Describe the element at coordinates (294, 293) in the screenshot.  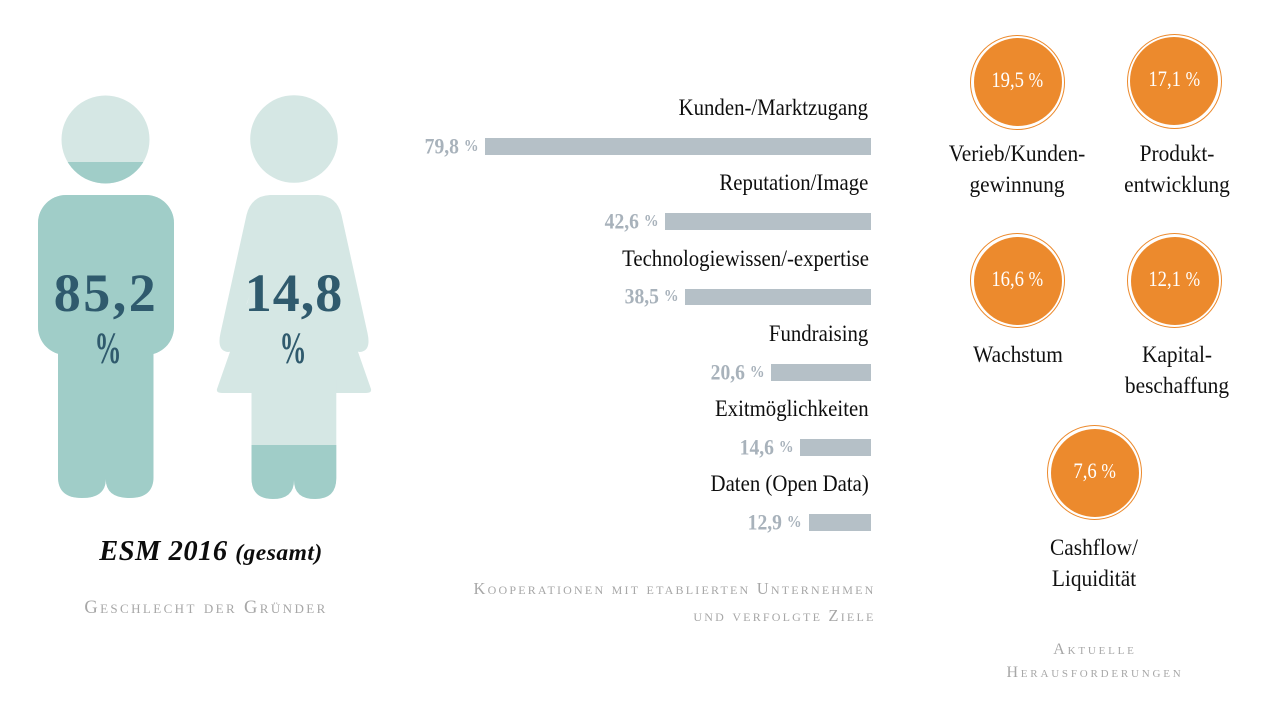
I see `svg-text: 14,8` at that location.